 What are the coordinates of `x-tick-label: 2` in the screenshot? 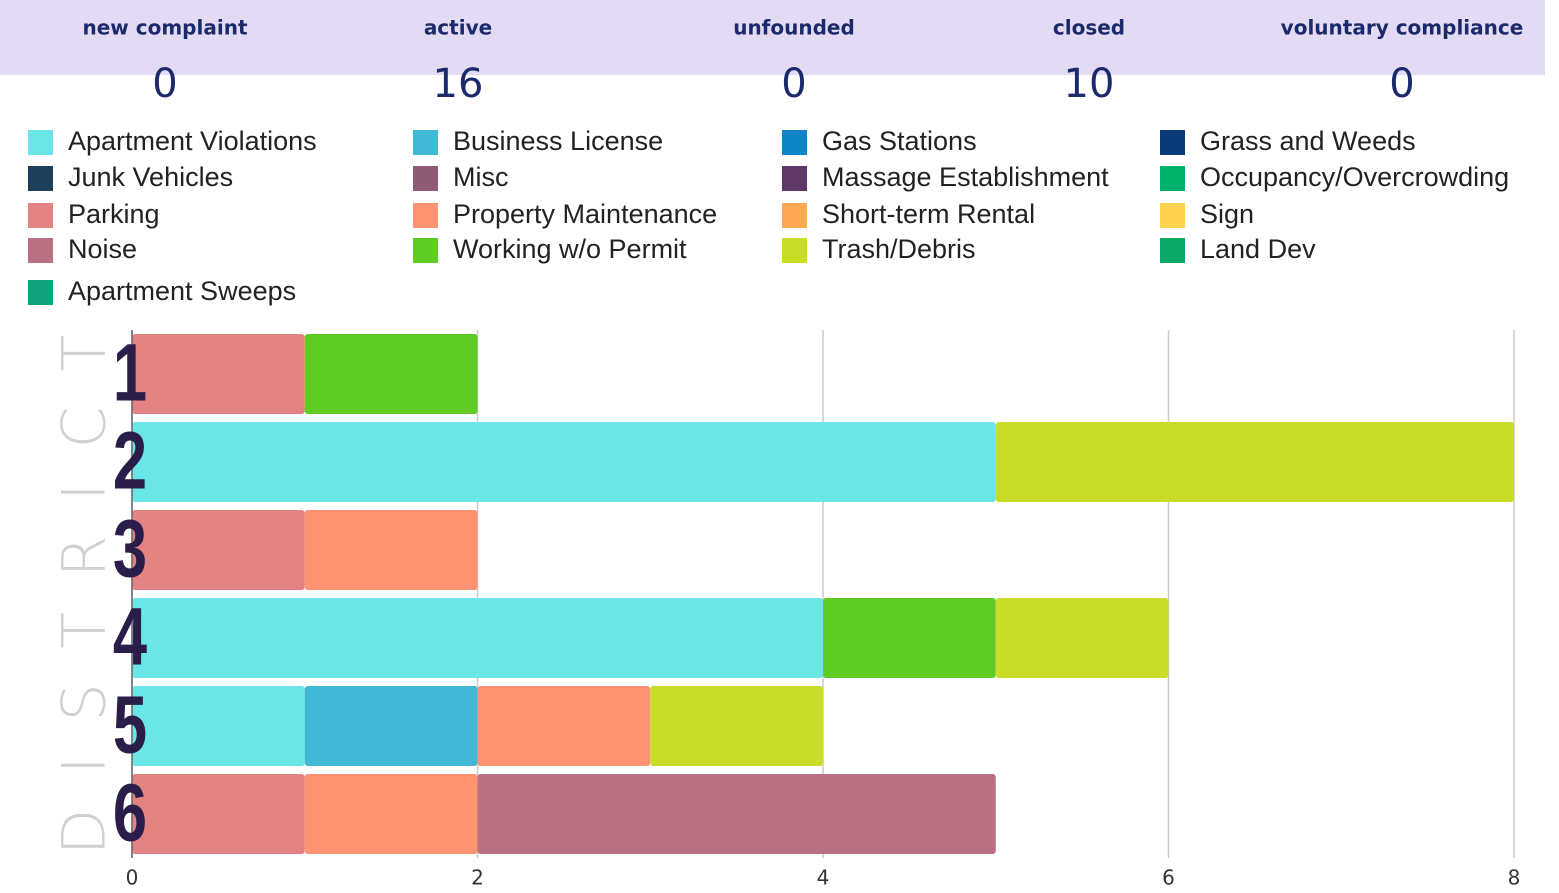 It's located at (477, 878).